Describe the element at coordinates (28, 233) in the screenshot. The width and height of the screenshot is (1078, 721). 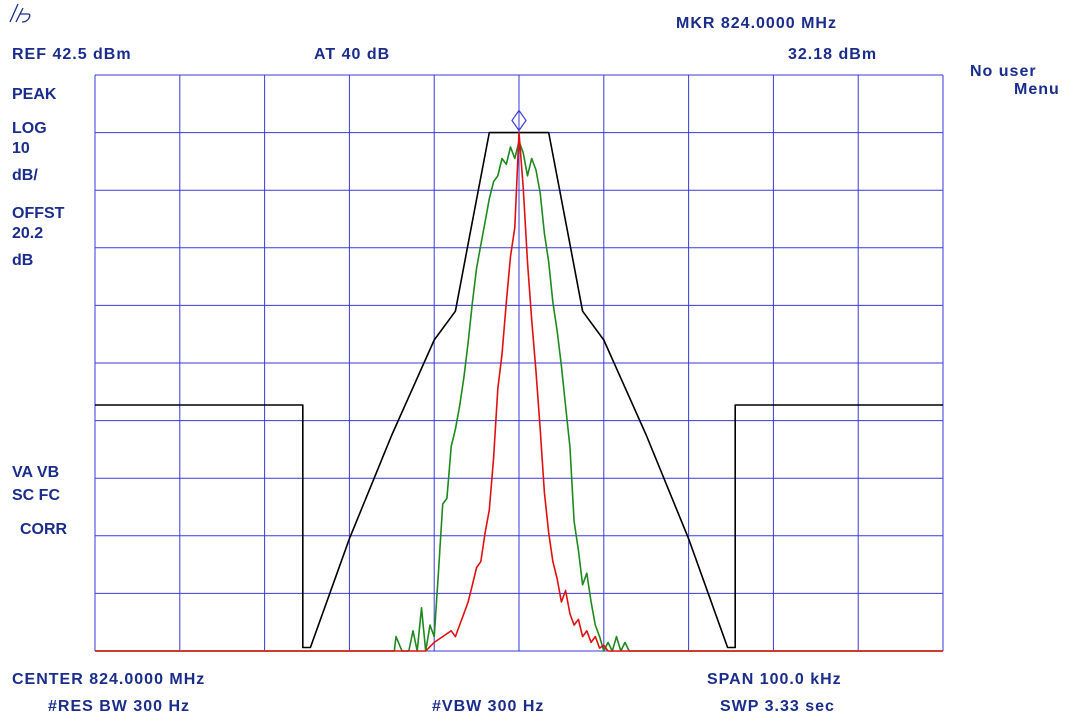
I see `offset-value: 20.2` at that location.